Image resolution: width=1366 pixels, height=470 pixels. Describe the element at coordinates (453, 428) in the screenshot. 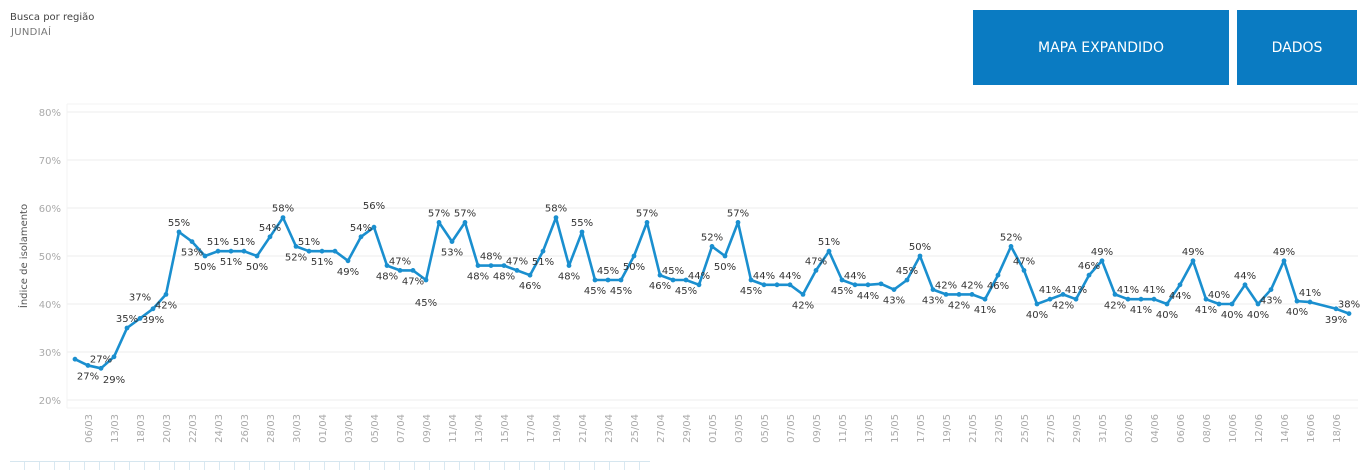

I see `x-tick-label: 11/04` at that location.